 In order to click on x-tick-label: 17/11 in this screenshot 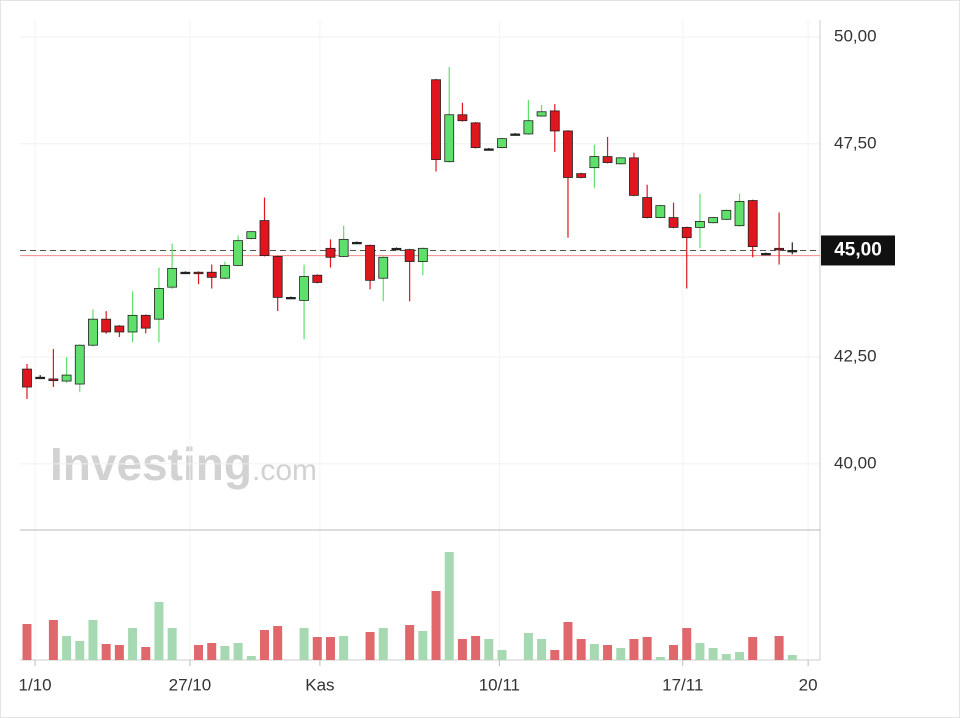, I will do `click(682, 684)`.